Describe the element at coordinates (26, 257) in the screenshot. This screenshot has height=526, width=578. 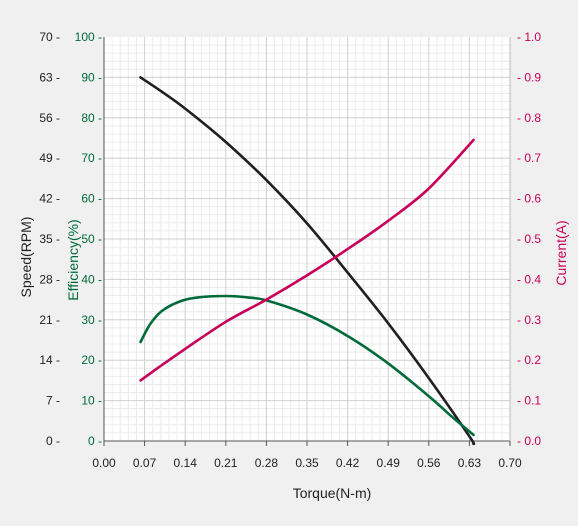
I see `speed-axis-label: Speed(RPM)` at that location.